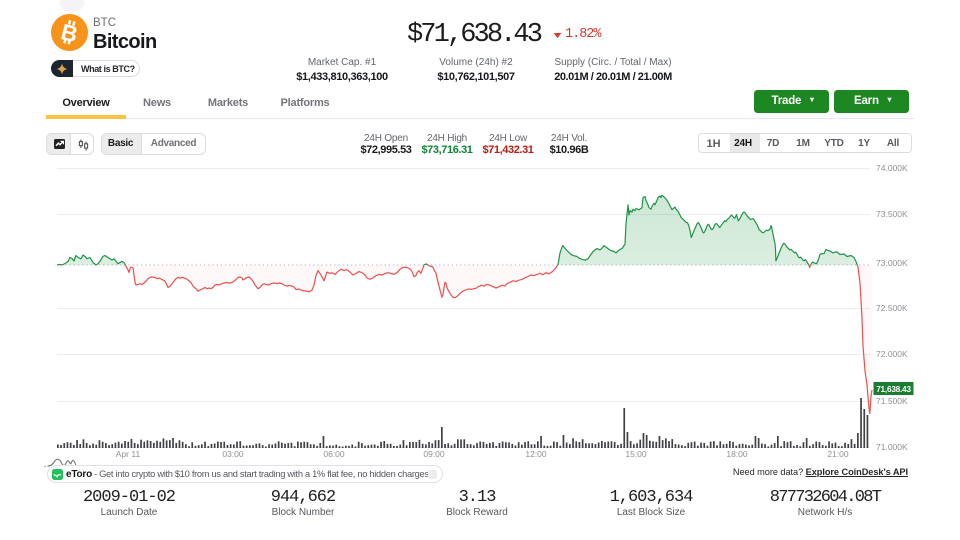  What do you see at coordinates (536, 454) in the screenshot?
I see `svg-text: 12:00` at bounding box center [536, 454].